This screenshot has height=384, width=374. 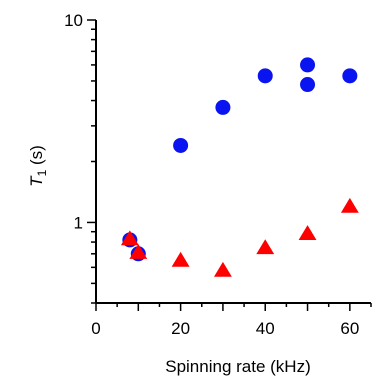 What do you see at coordinates (42, 172) in the screenshot?
I see `y-axis-title-subscript: 1` at bounding box center [42, 172].